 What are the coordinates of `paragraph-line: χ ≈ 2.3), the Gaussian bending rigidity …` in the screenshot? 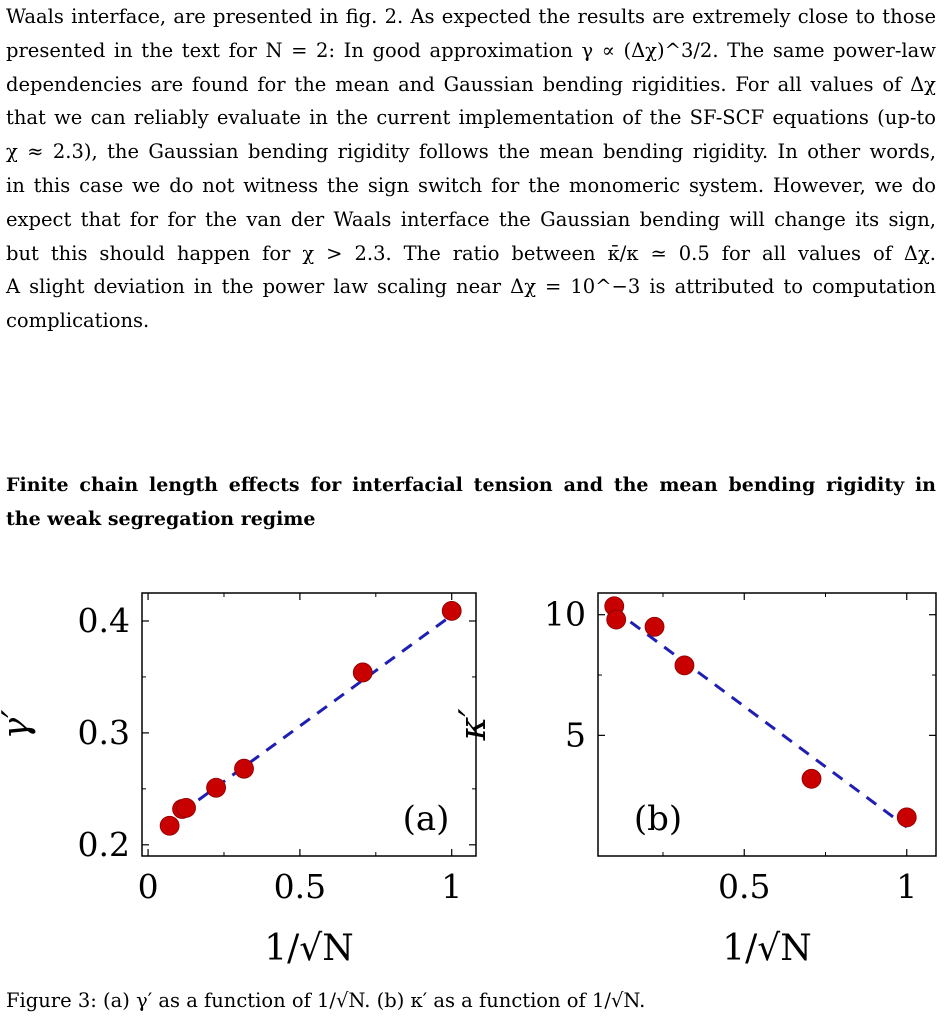 It's located at (471, 152).